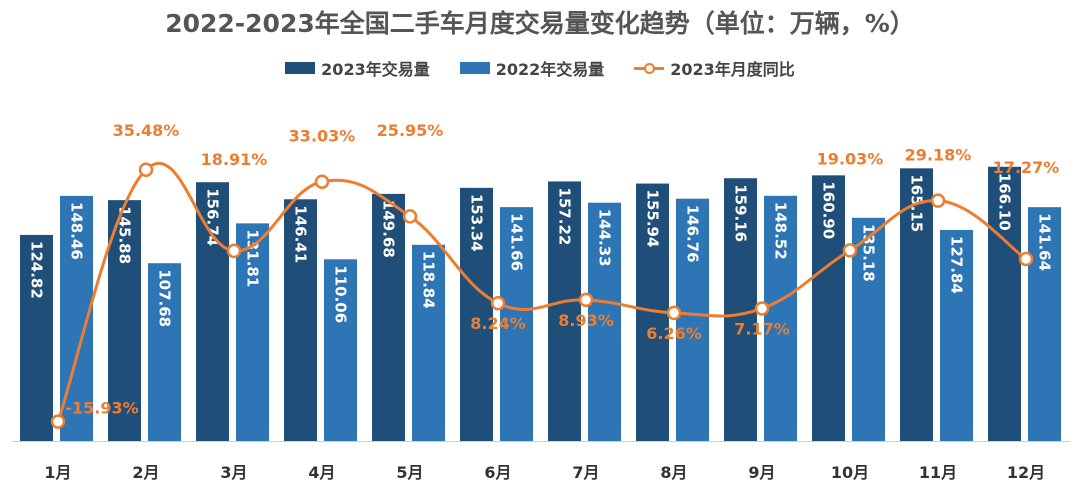 The height and width of the screenshot is (492, 1080). What do you see at coordinates (732, 69) in the screenshot?
I see `legend-label-2023-yoy: 2023年月度同比` at bounding box center [732, 69].